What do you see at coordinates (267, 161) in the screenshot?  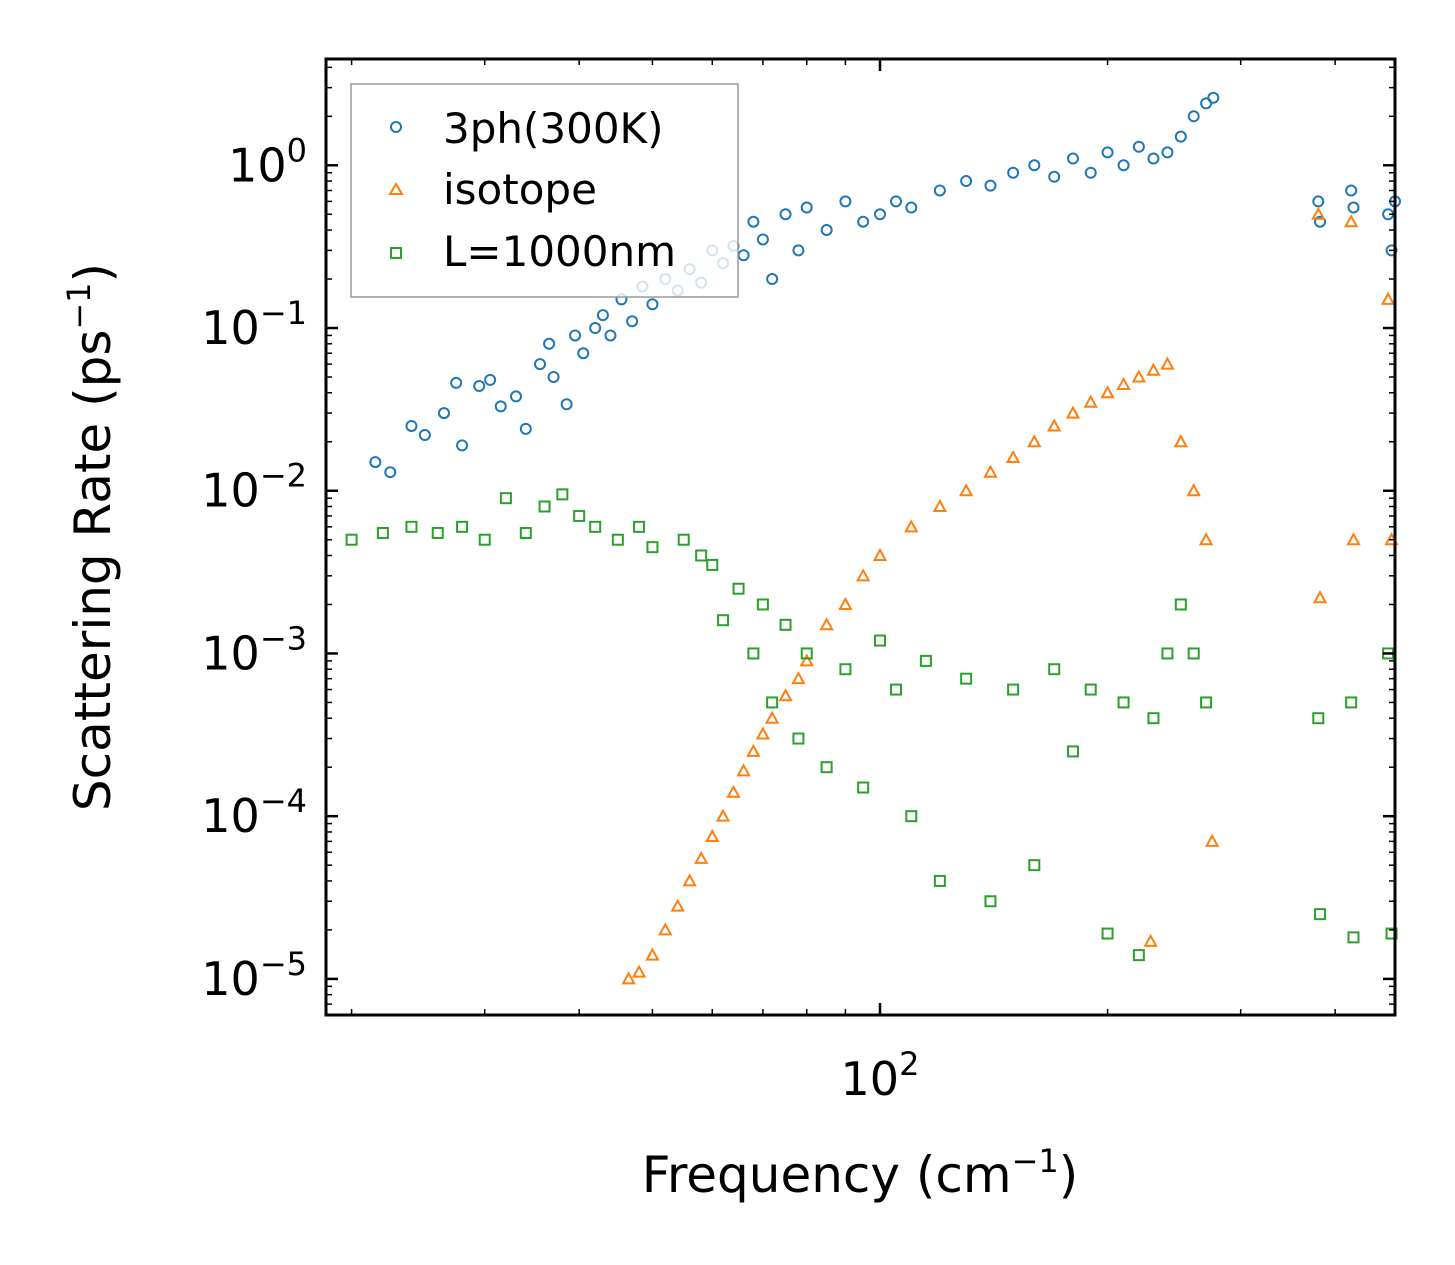 I see `y-tick-label: 10⁰` at bounding box center [267, 161].